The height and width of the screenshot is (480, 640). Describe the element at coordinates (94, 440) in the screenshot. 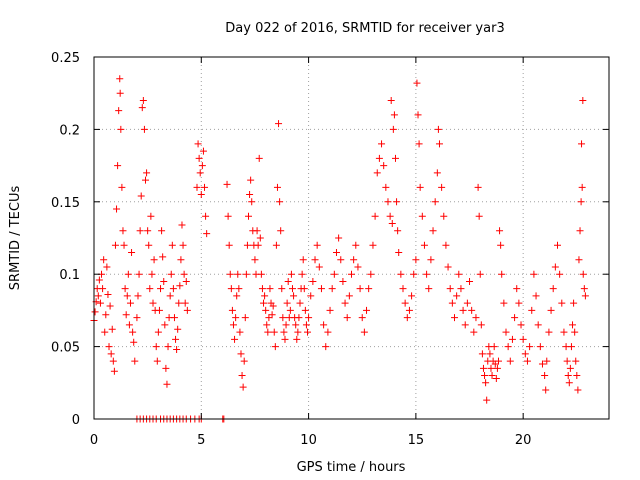

I see `x-tick-label: 0` at that location.